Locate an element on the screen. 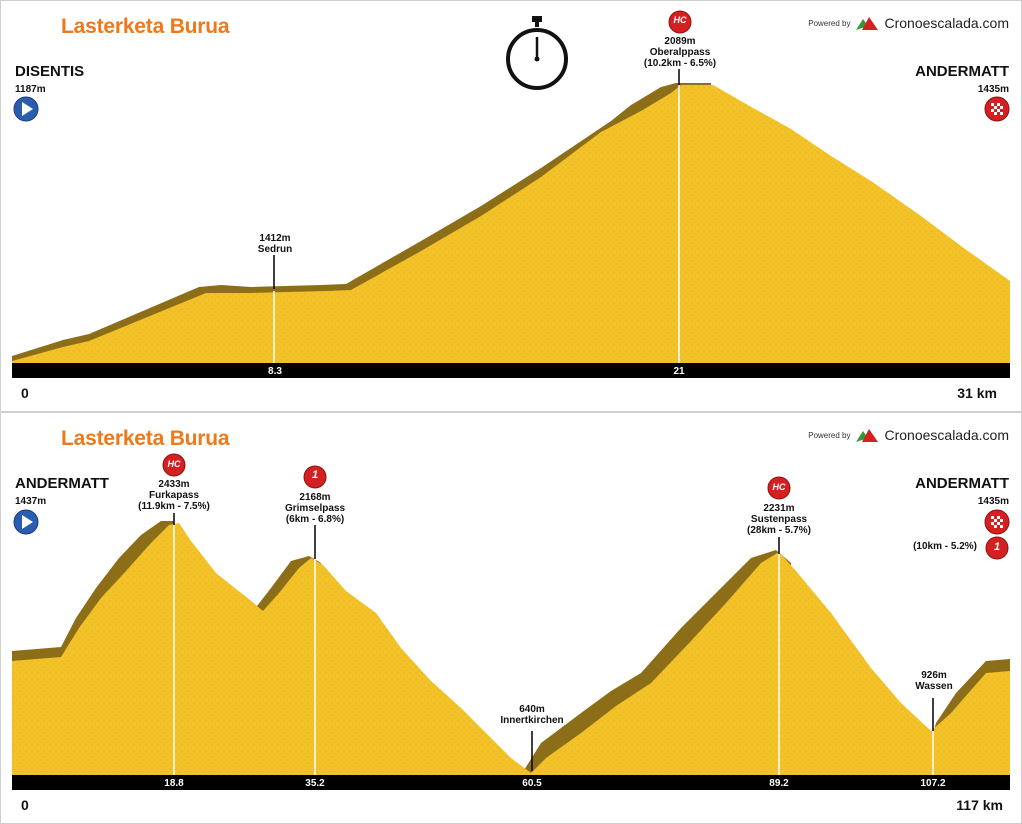 Image resolution: width=1022 pixels, height=824 pixels. summit-sedrun: 1412m Sedrun is located at coordinates (275, 244).